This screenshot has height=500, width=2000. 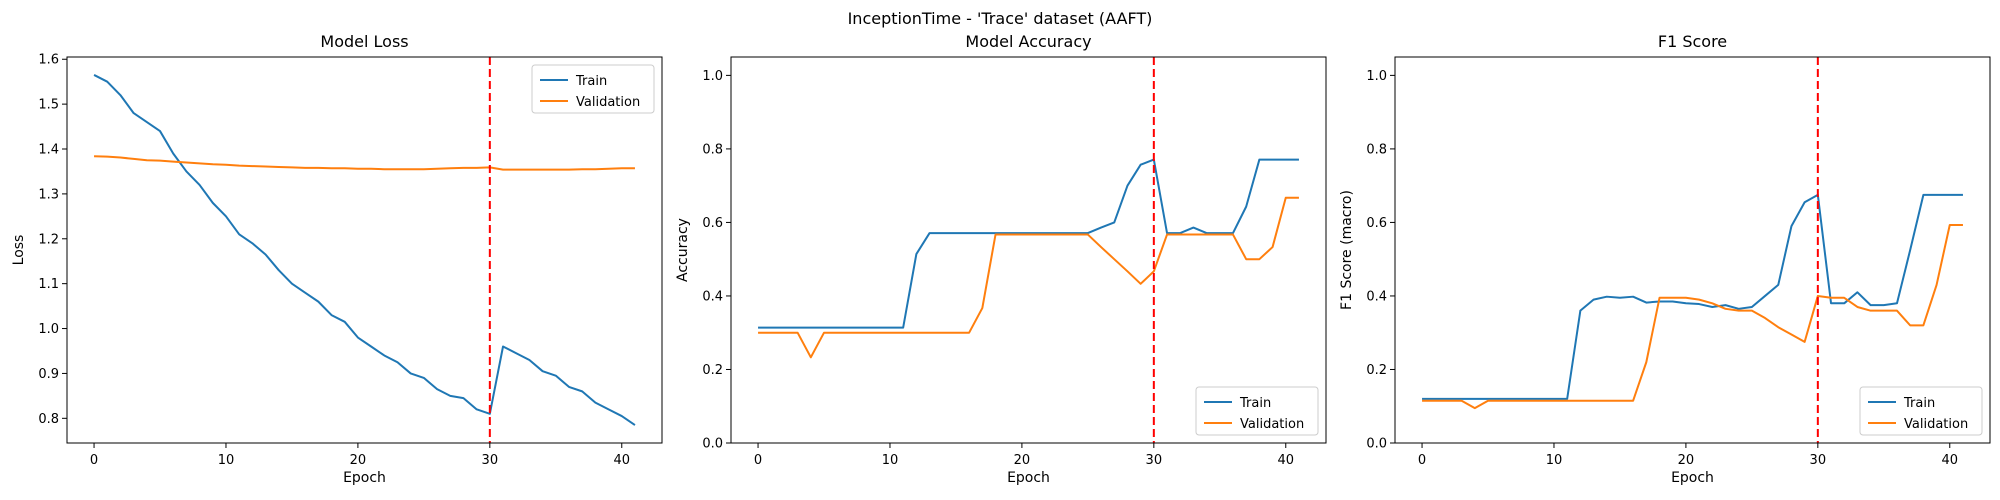 I want to click on y-axis-label: Accuracy, so click(x=683, y=250).